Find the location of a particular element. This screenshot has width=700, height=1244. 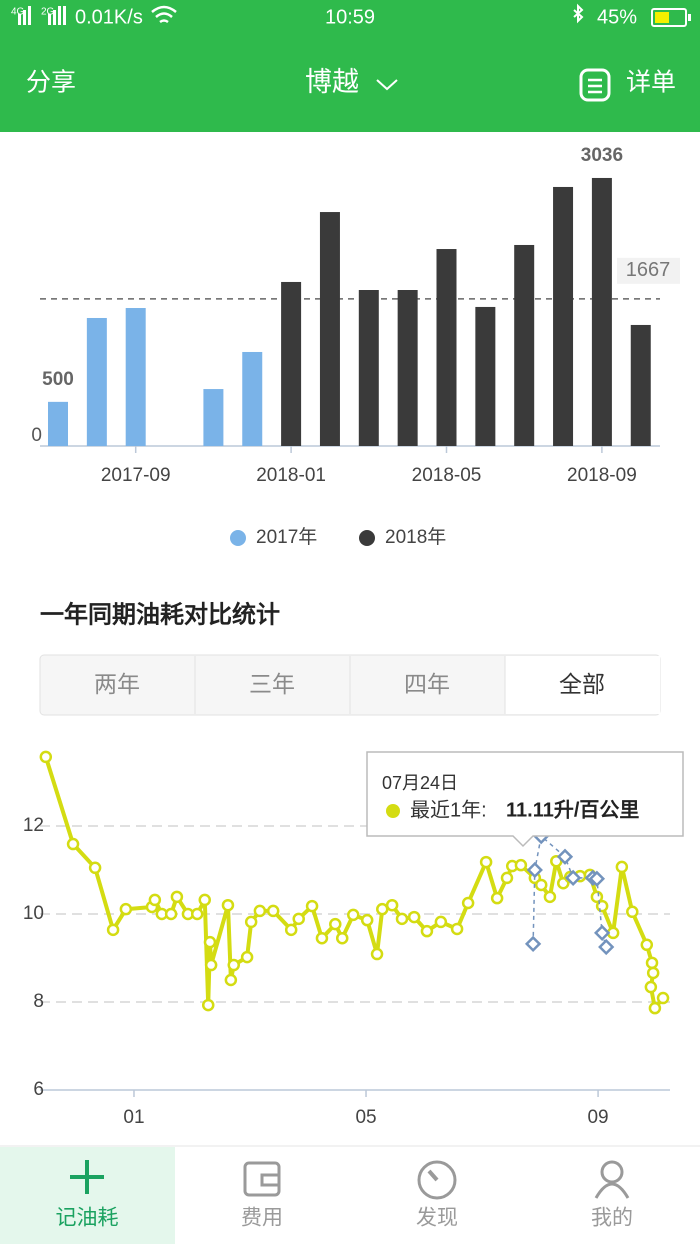

tooltip is located at coordinates (525, 799).